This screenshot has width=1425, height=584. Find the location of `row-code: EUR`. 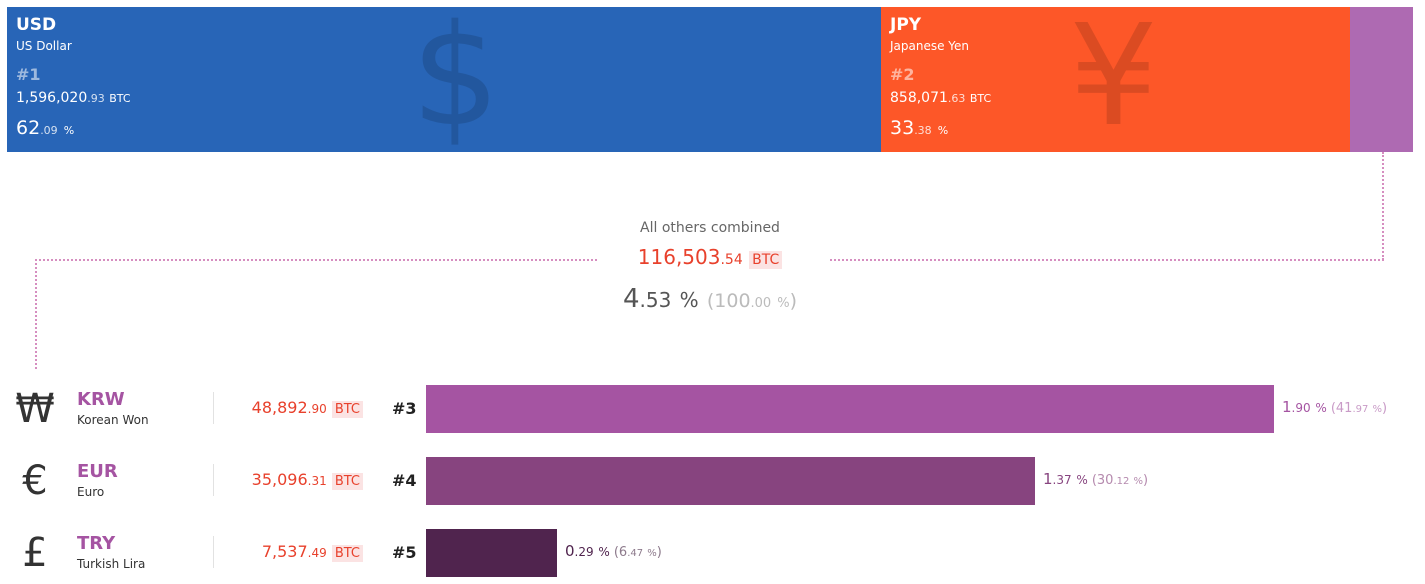

row-code: EUR is located at coordinates (97, 471).